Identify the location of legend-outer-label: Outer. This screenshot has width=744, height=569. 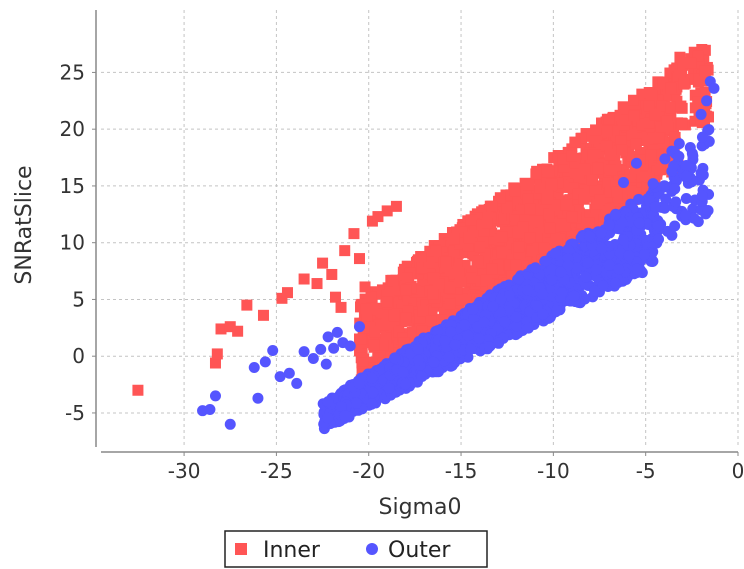
(419, 550).